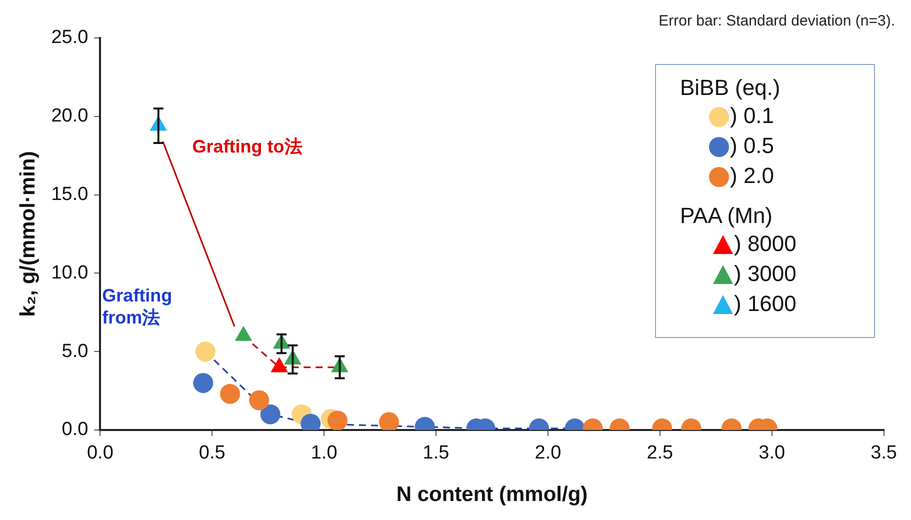  What do you see at coordinates (765, 303) in the screenshot?
I see `legend-label: ) 1600` at bounding box center [765, 303].